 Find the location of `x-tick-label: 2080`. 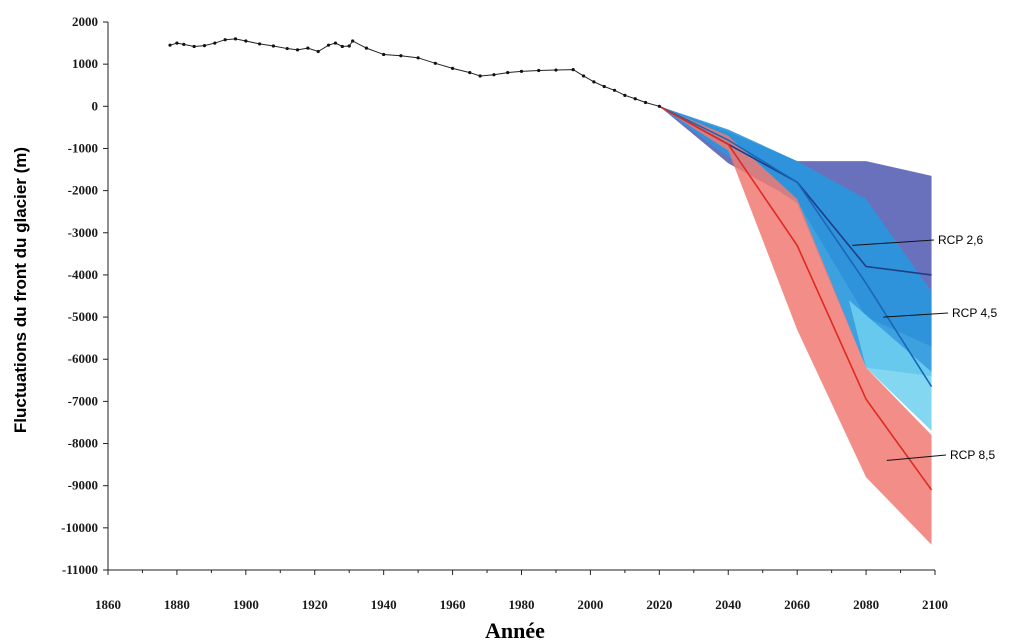

x-tick-label: 2080 is located at coordinates (866, 604).